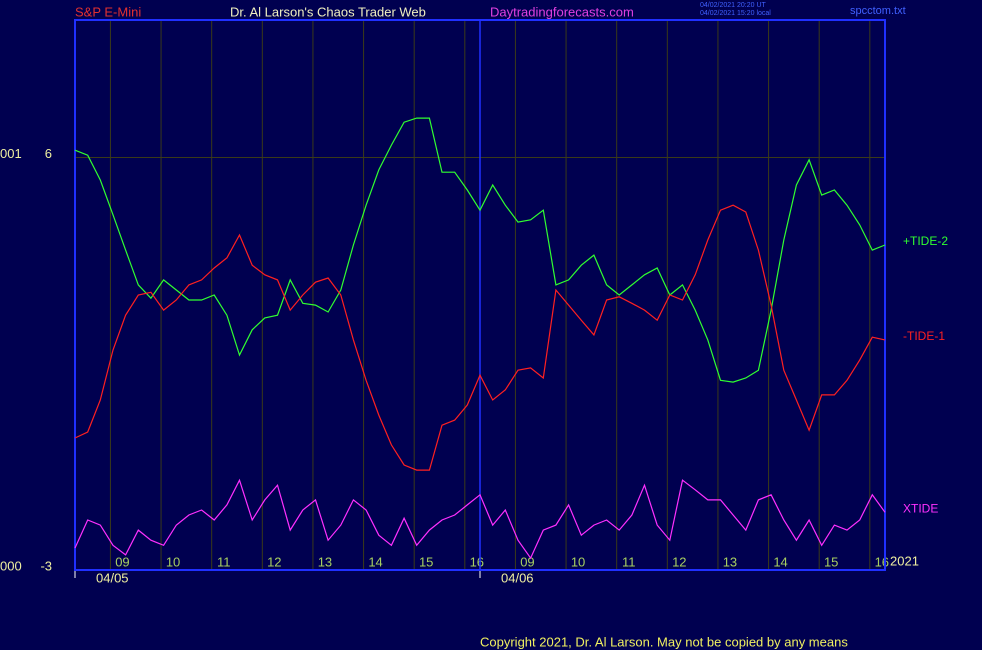 This screenshot has width=982, height=650. Describe the element at coordinates (517, 577) in the screenshot. I see `date-label: 04/06` at that location.